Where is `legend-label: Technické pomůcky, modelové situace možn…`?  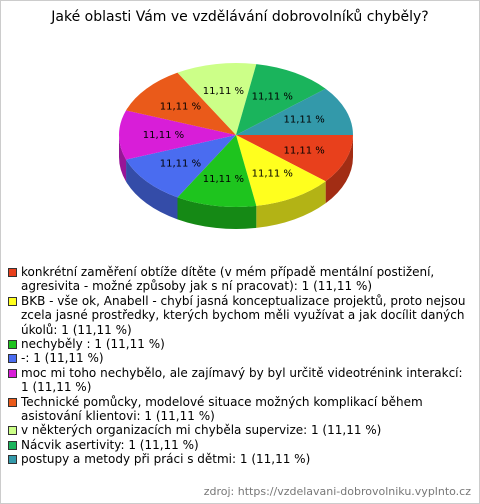 legend-label: Technické pomůcky, modelové situace možn… is located at coordinates (222, 409).